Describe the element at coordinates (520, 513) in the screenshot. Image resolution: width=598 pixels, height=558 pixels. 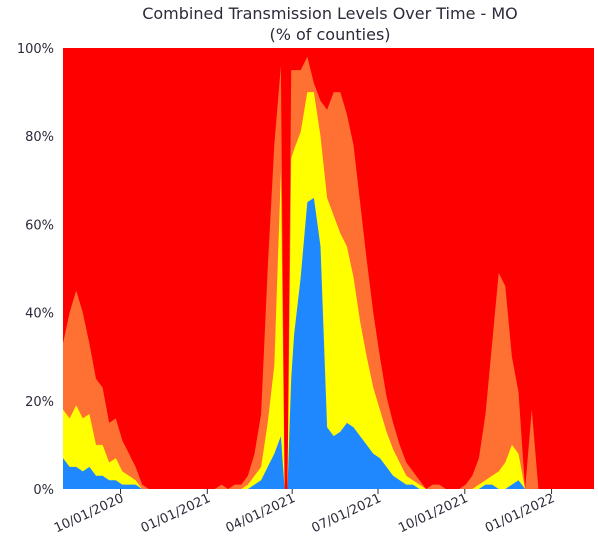
I see `x-tick-label: 01/01/2022` at that location.